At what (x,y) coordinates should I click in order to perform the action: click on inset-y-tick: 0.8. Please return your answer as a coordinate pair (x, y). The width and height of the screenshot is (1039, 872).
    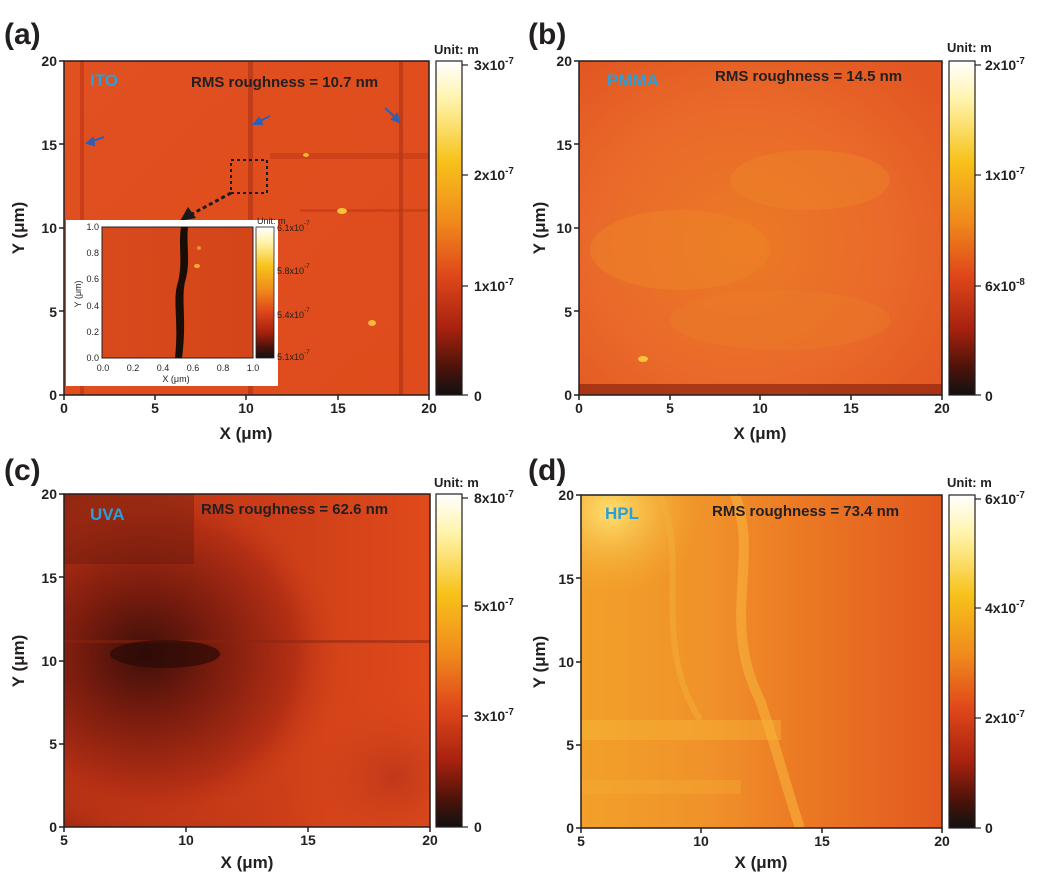
    Looking at the image, I should click on (92, 253).